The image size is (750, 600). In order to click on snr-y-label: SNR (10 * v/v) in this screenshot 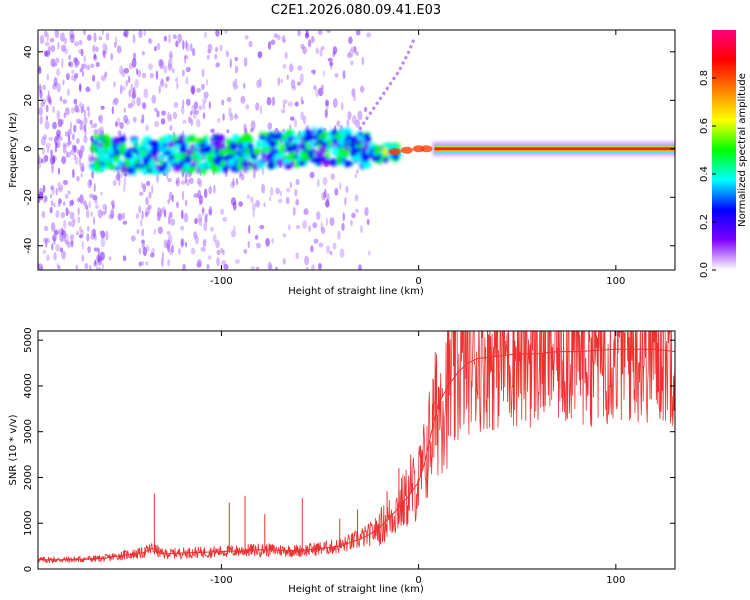, I will do `click(13, 449)`.